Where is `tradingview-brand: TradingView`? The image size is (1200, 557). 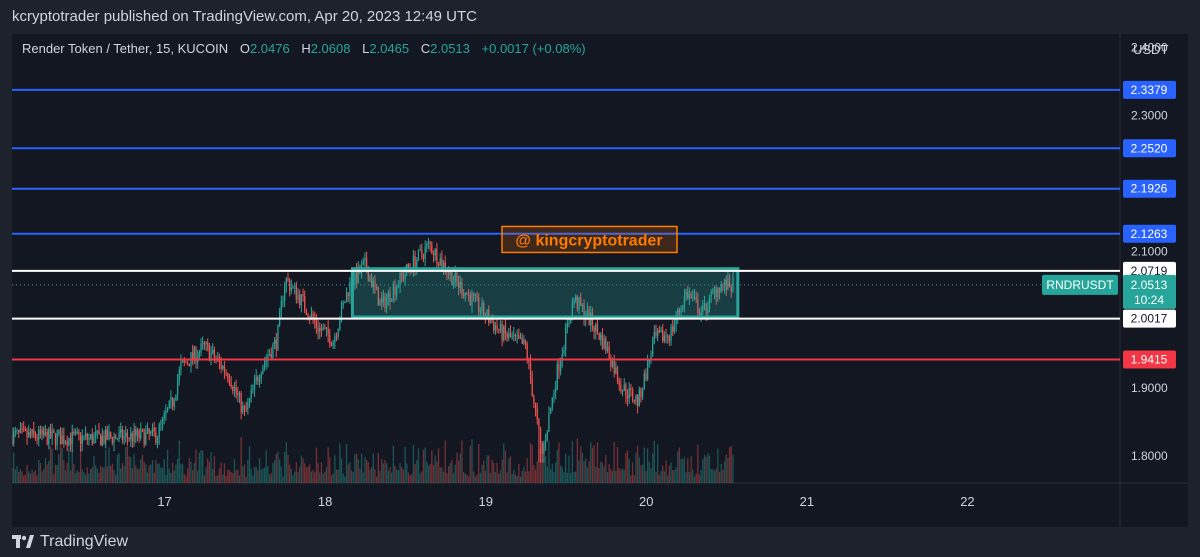 tradingview-brand: TradingView is located at coordinates (84, 541).